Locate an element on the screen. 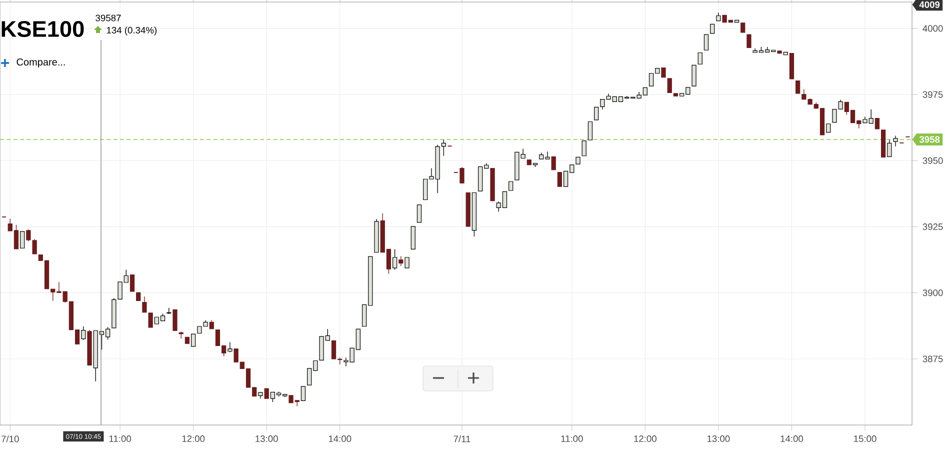  y-tick-label: 3900 is located at coordinates (932, 293).